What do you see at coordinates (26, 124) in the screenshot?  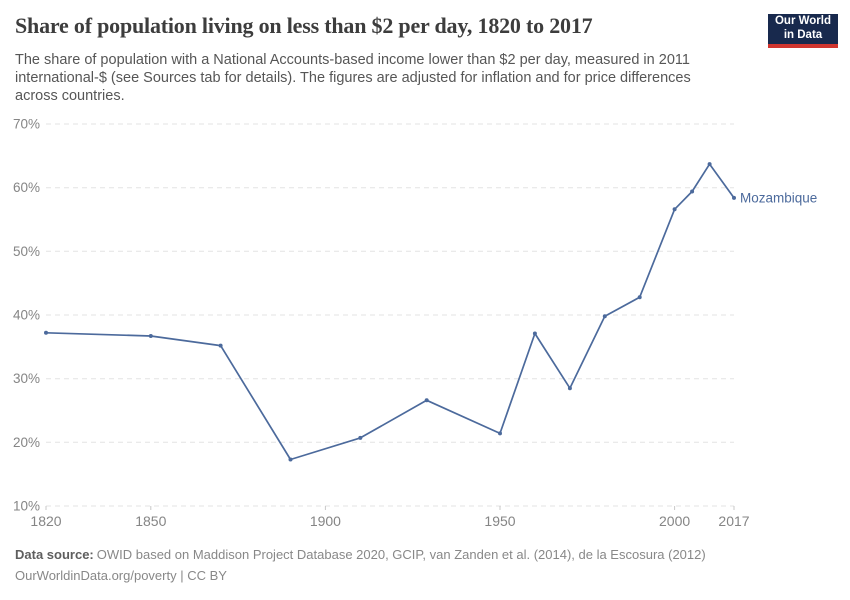 I see `y-axis-label: 70%` at bounding box center [26, 124].